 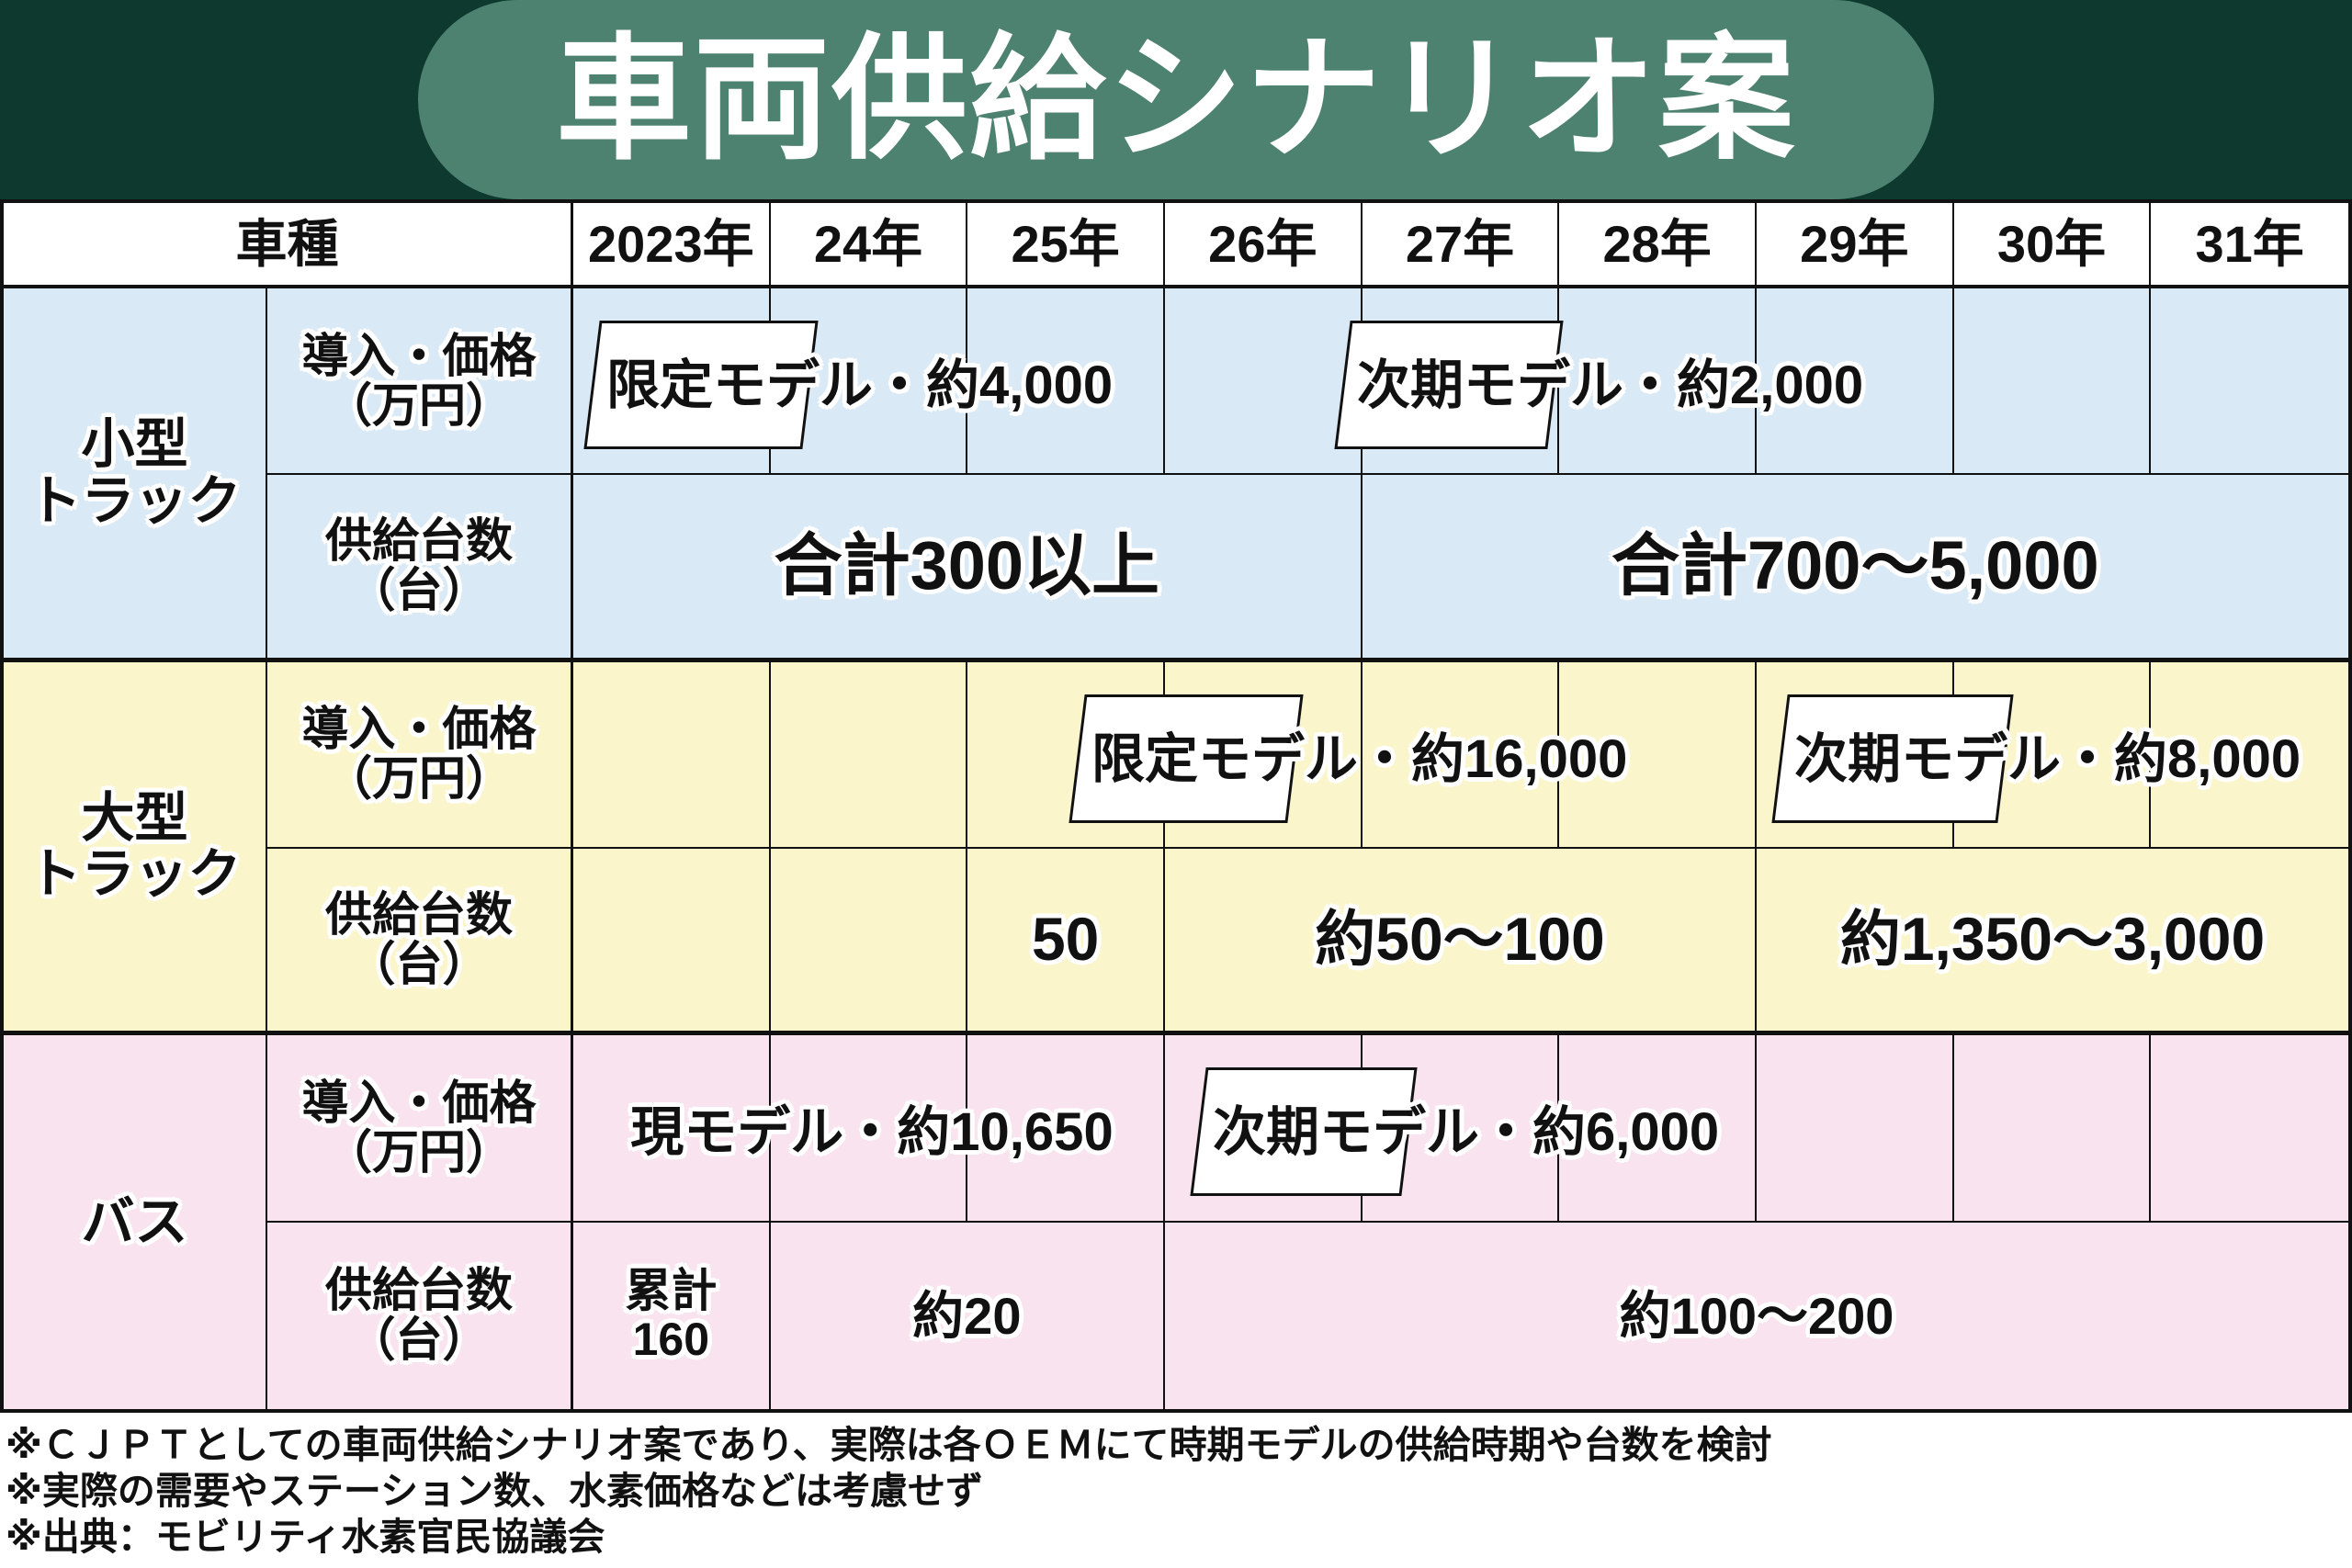 I want to click on group-label-large-truck: 大型 トラック, so click(x=135, y=849).